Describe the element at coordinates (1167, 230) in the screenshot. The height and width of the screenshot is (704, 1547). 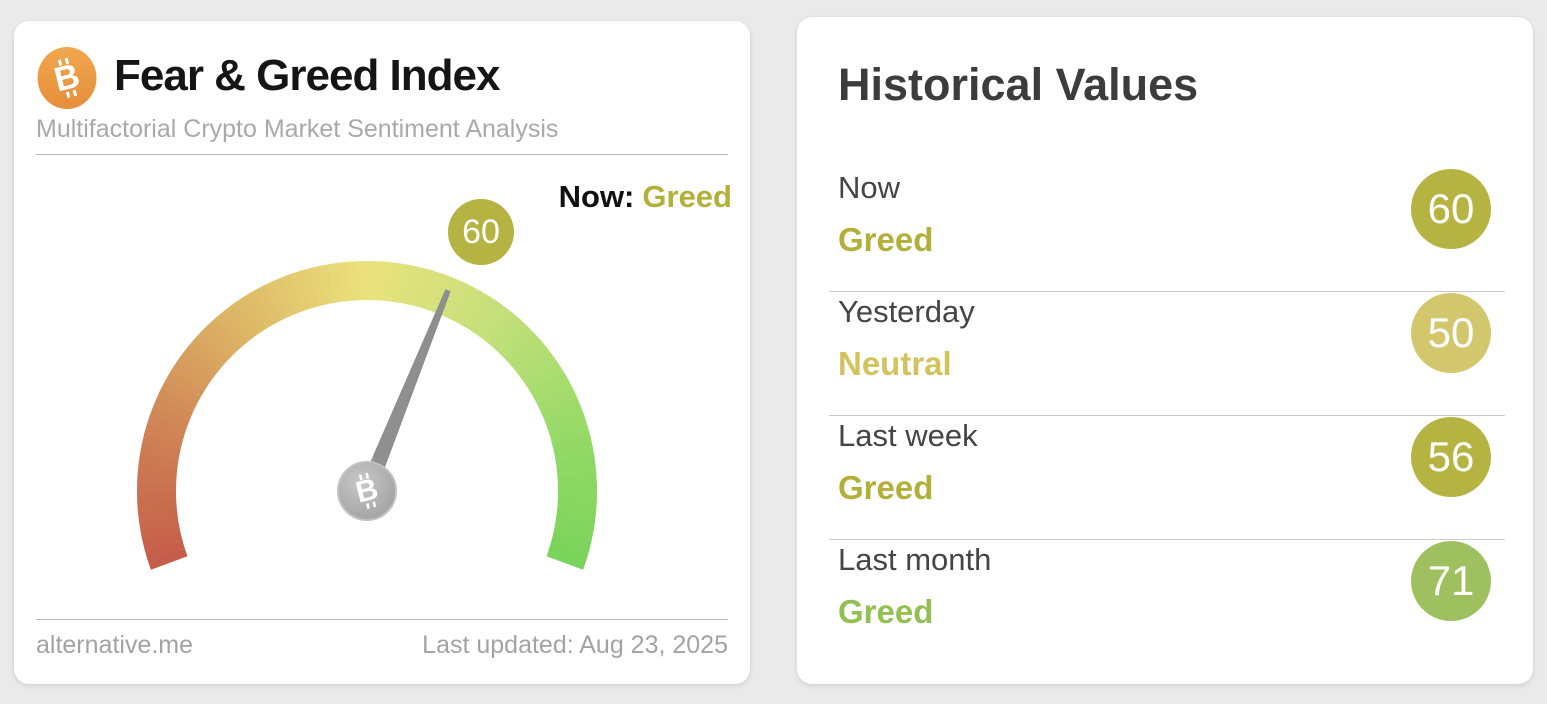
I see `history-row-now: Now Greed 60` at that location.